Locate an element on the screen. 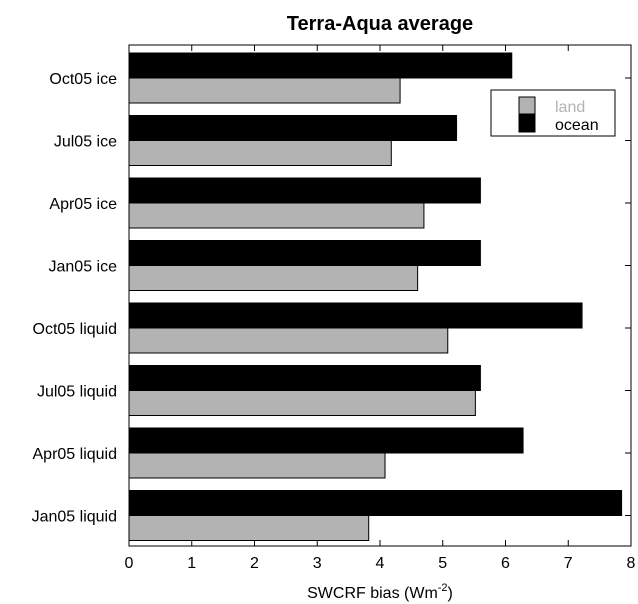  bar-land-apr05-liquid is located at coordinates (257, 465).